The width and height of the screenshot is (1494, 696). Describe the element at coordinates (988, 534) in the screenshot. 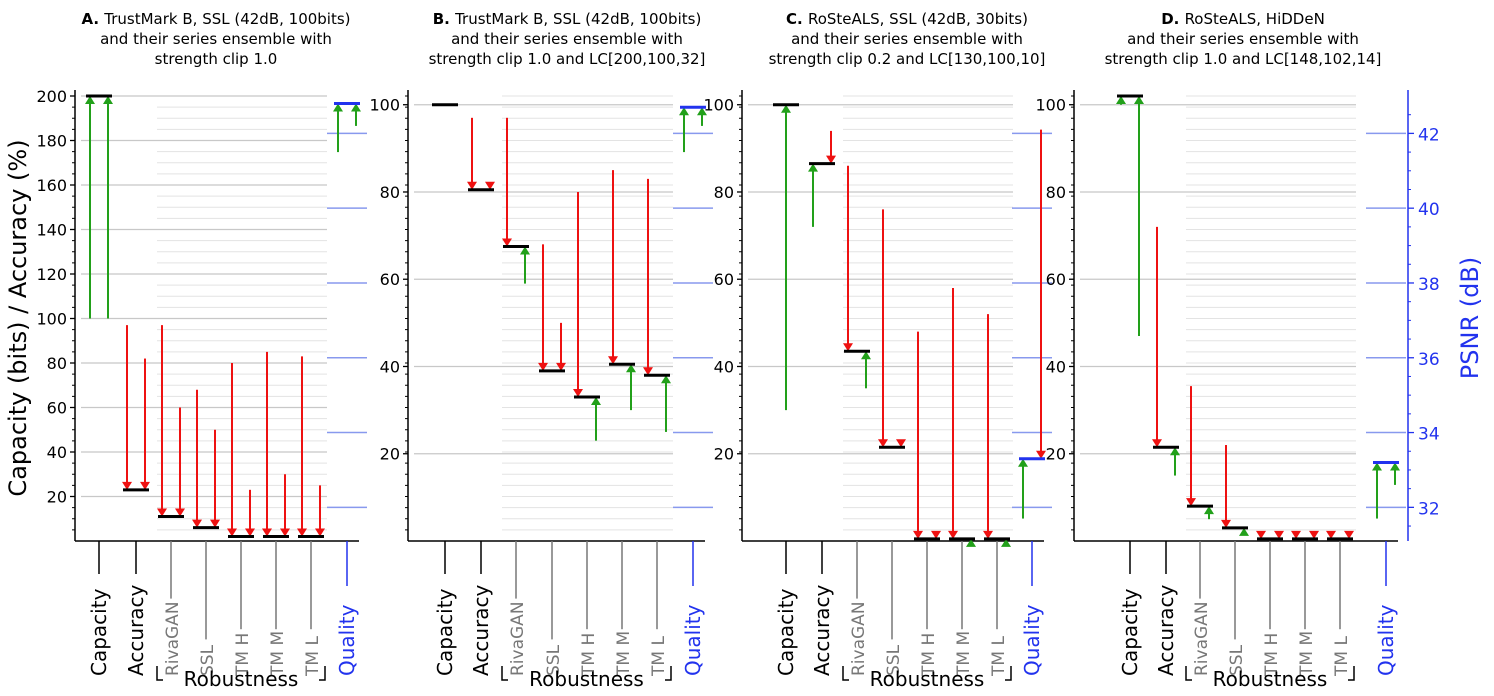

I see `panel-c-arrow-6-0-head` at that location.